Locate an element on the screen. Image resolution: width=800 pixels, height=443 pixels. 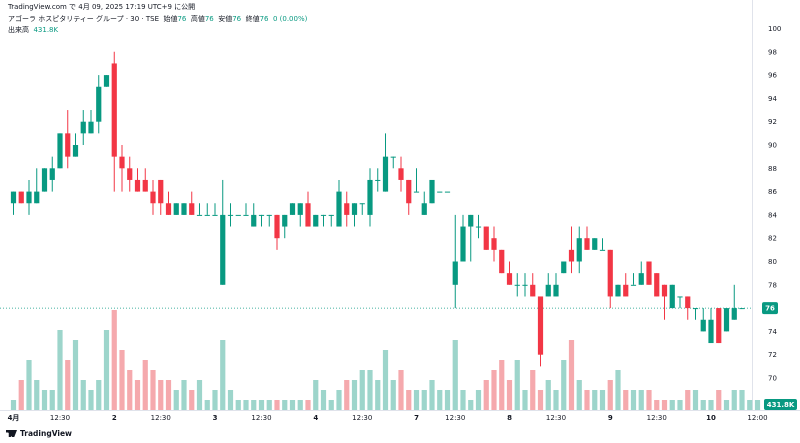
x-tick-label: 4月 is located at coordinates (14, 418).